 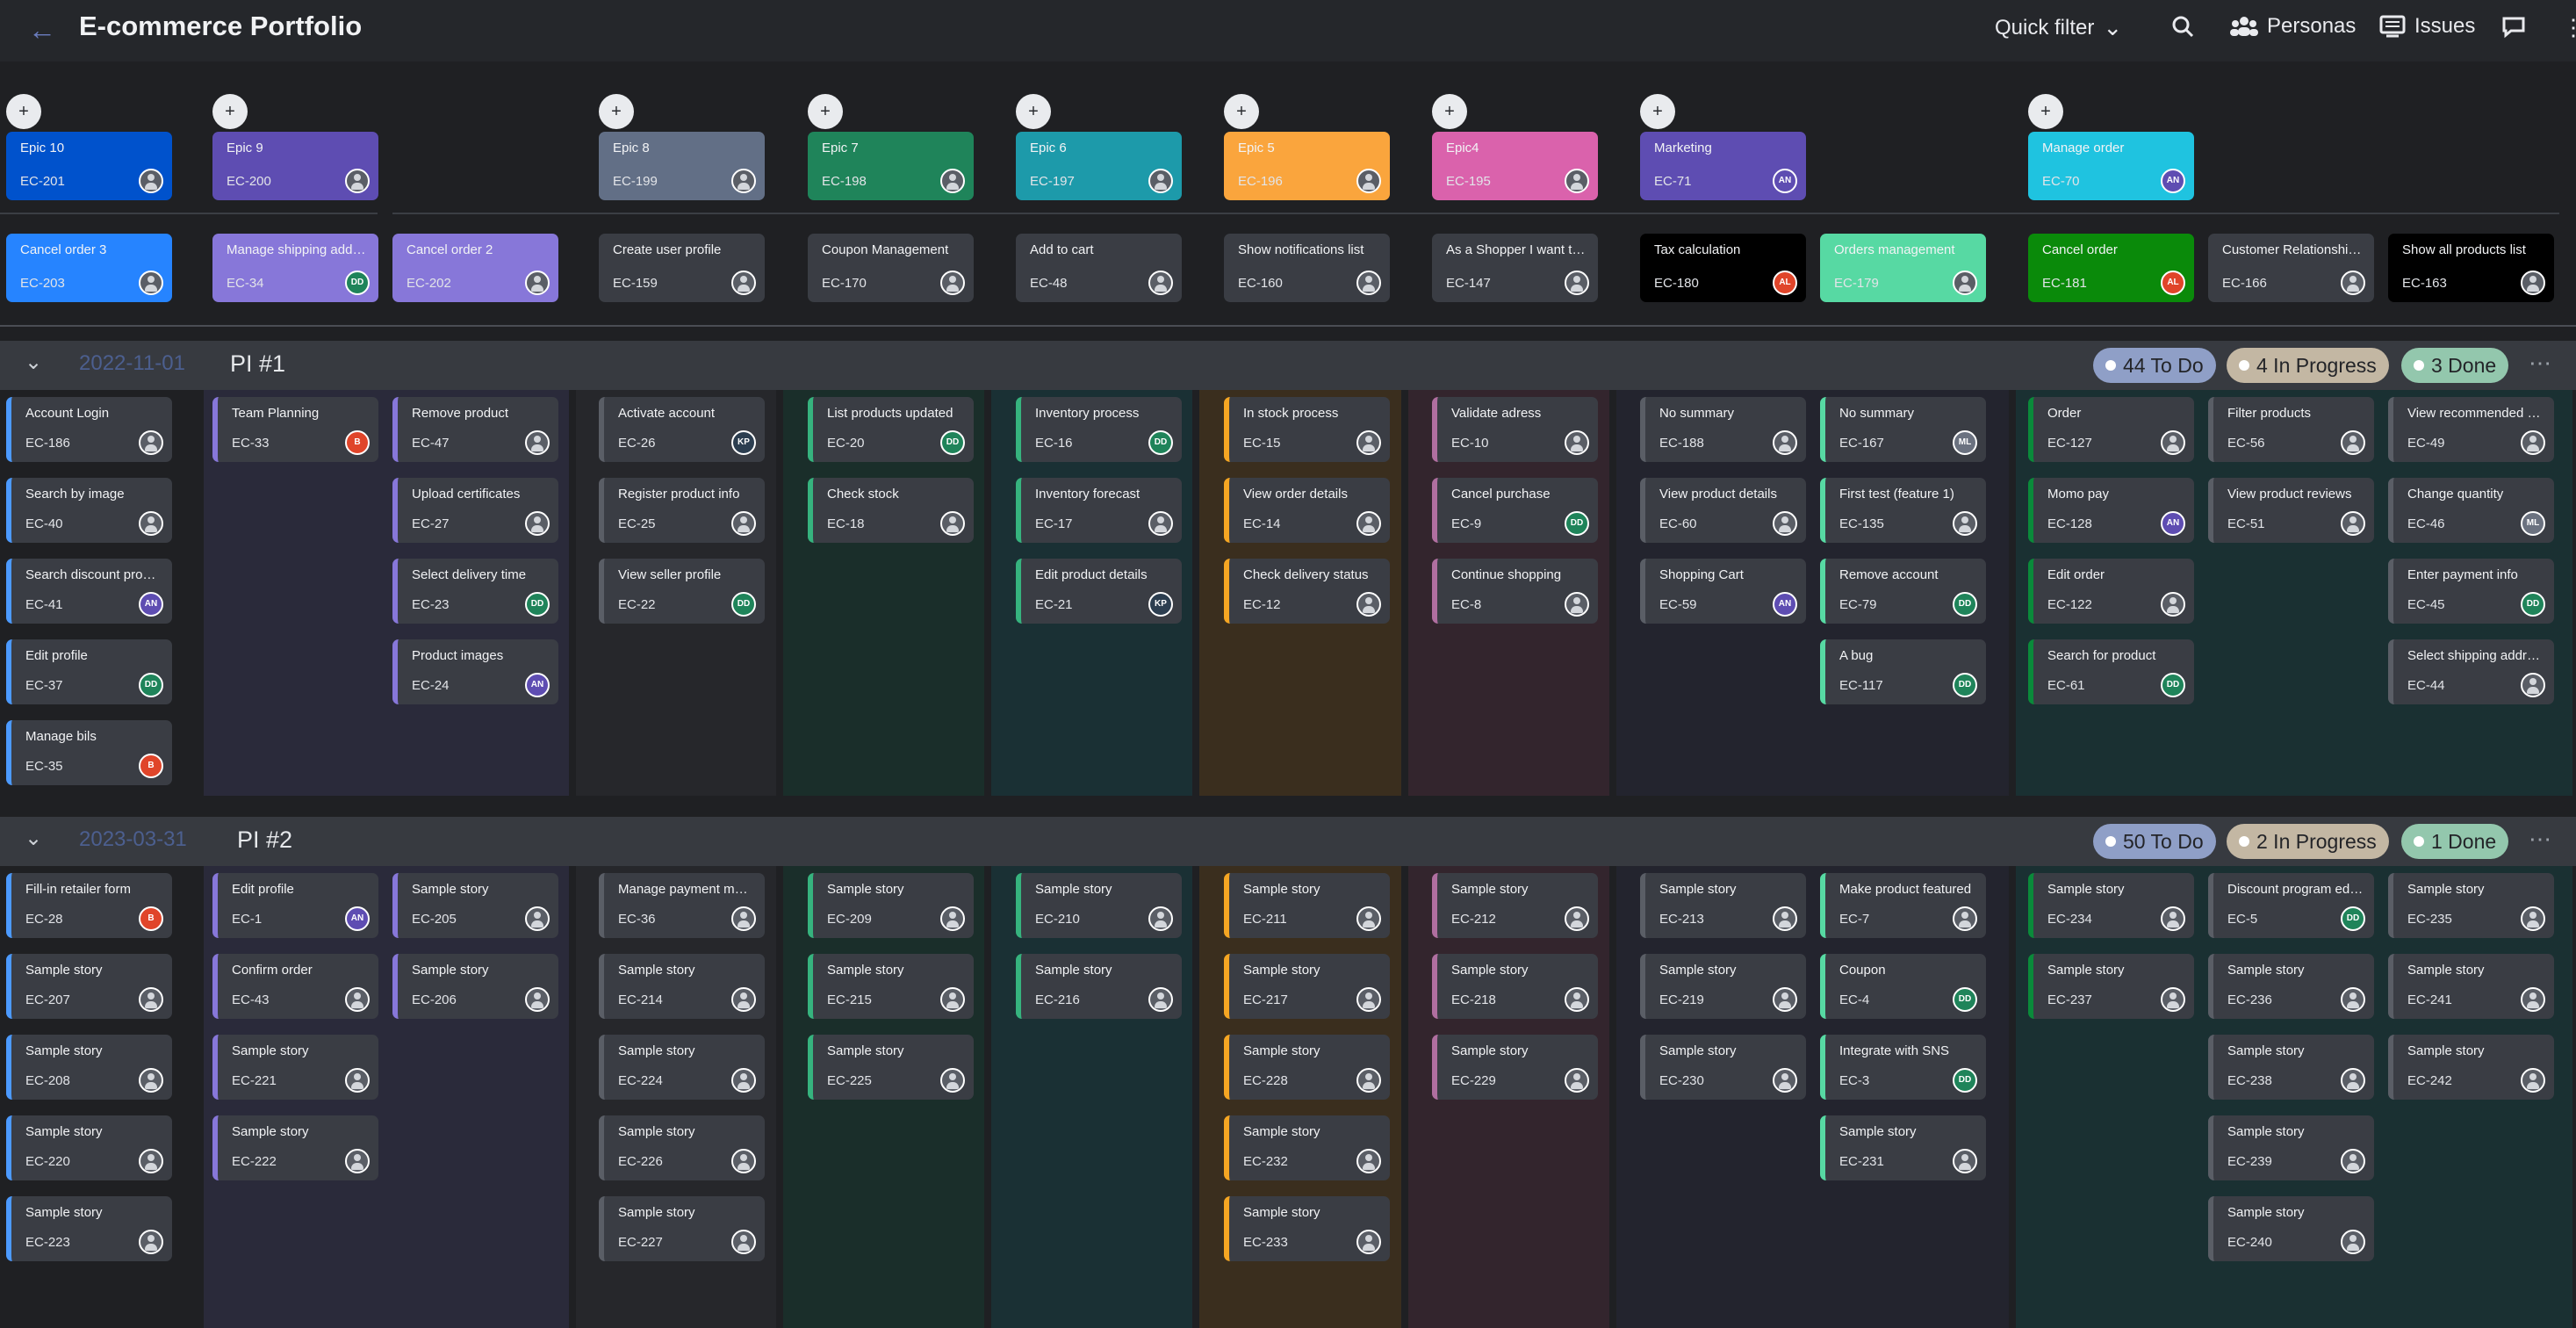 I want to click on comments-button, so click(x=2513, y=26).